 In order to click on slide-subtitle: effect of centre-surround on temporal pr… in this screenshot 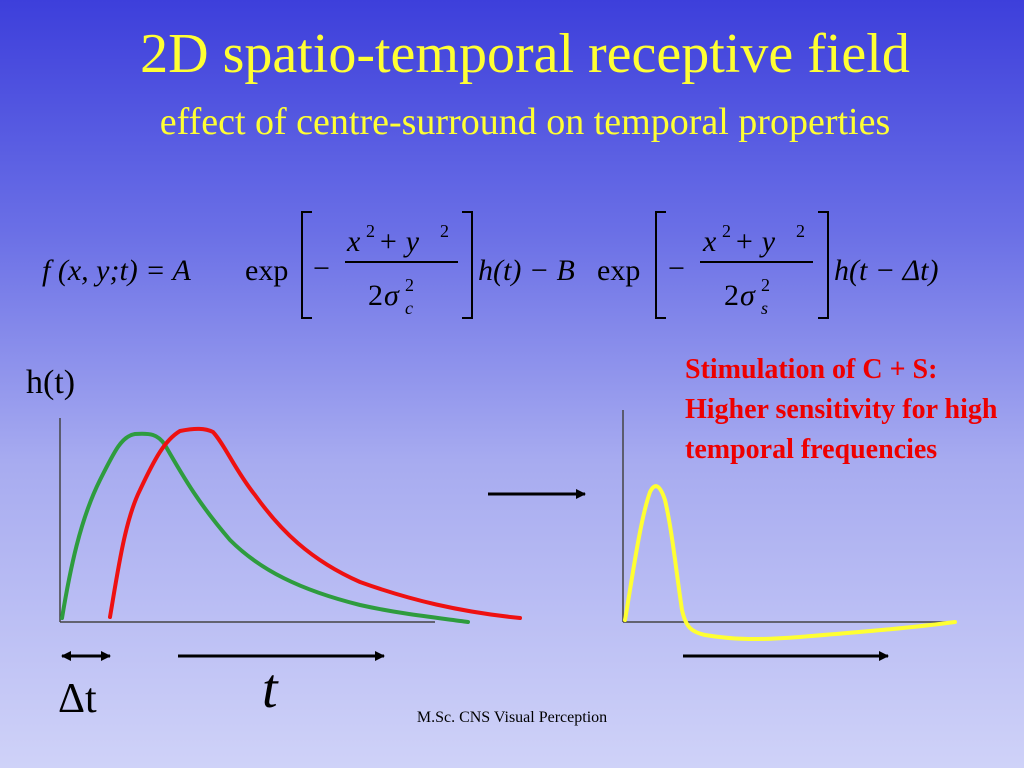, I will do `click(525, 122)`.